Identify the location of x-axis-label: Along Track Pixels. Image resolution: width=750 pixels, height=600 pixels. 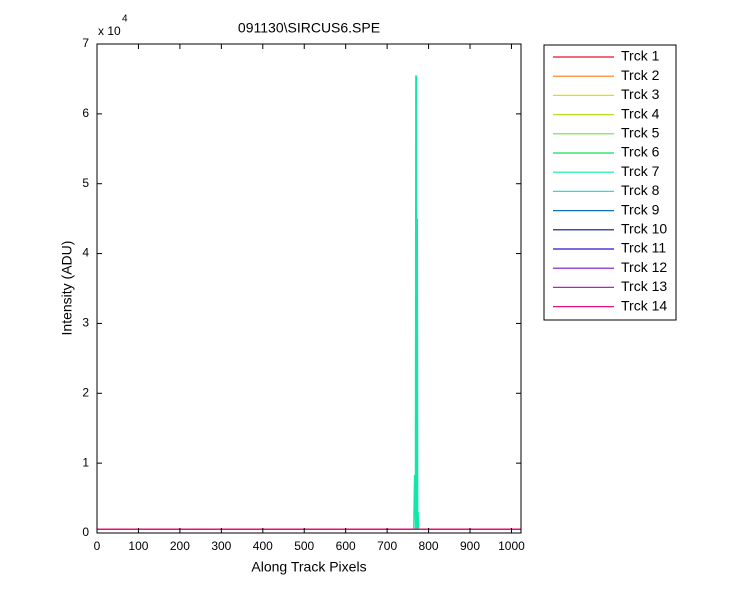
(308, 567).